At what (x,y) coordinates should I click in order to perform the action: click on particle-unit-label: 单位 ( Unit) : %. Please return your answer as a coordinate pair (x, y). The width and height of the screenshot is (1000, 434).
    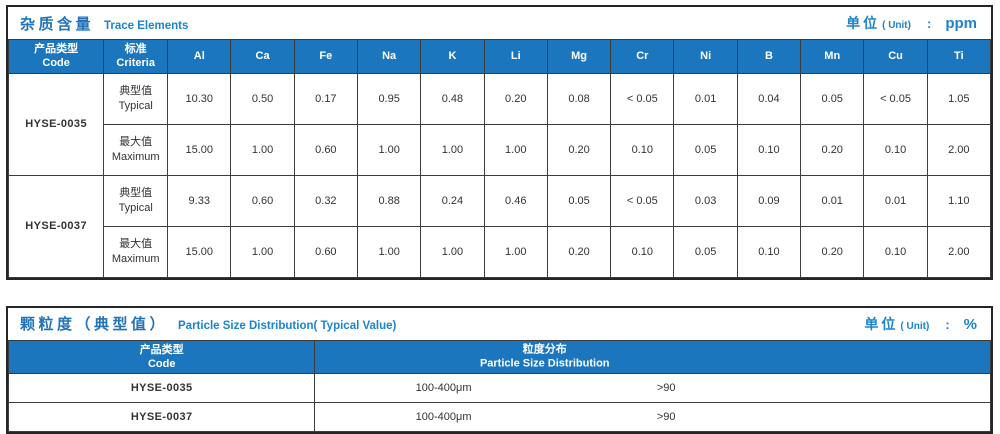
    Looking at the image, I should click on (920, 324).